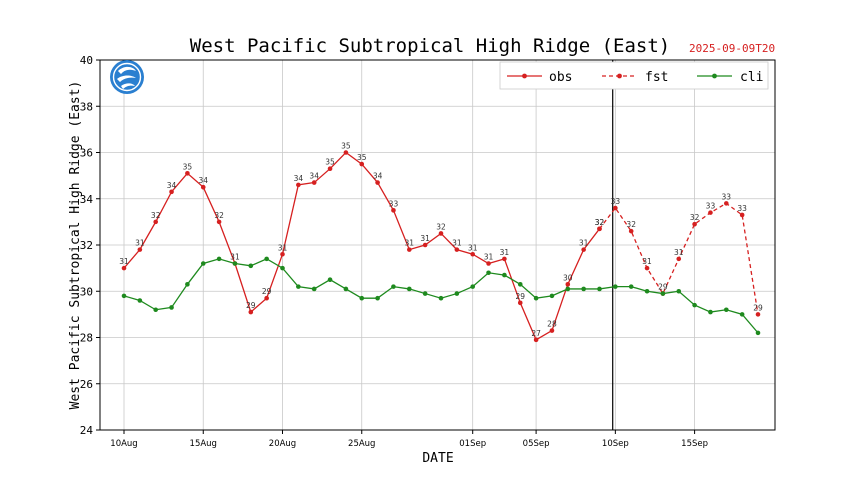 This screenshot has height=483, width=860. I want to click on x-tick-label: 15Aug, so click(203, 444).